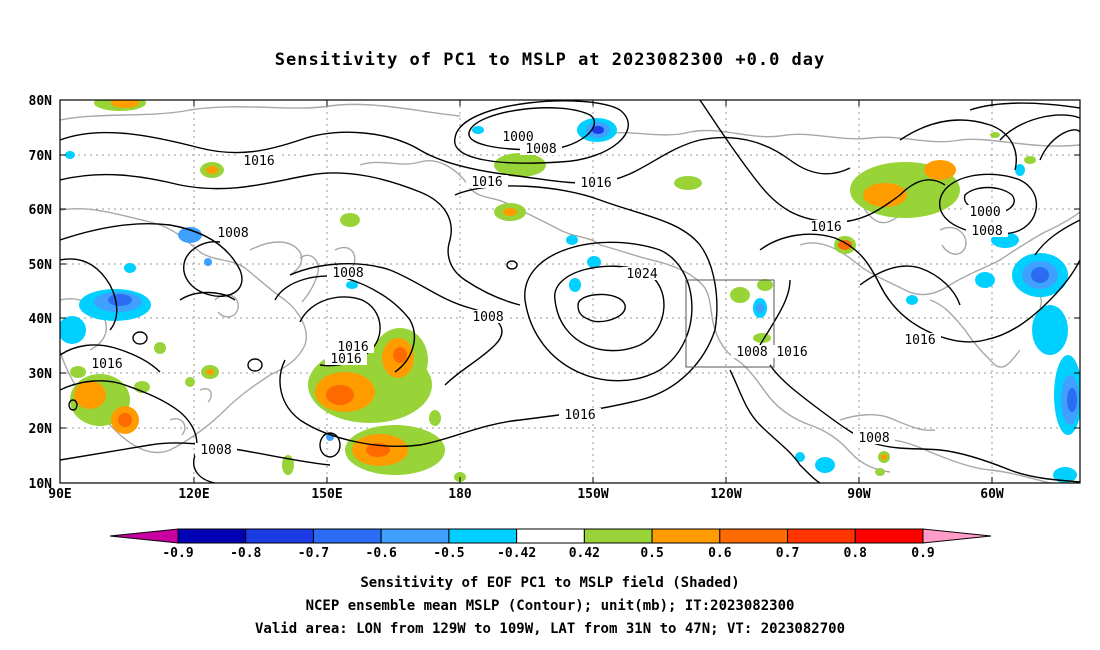 The height and width of the screenshot is (650, 1100). Describe the element at coordinates (41, 265) in the screenshot. I see `lat-label: 50N` at that location.